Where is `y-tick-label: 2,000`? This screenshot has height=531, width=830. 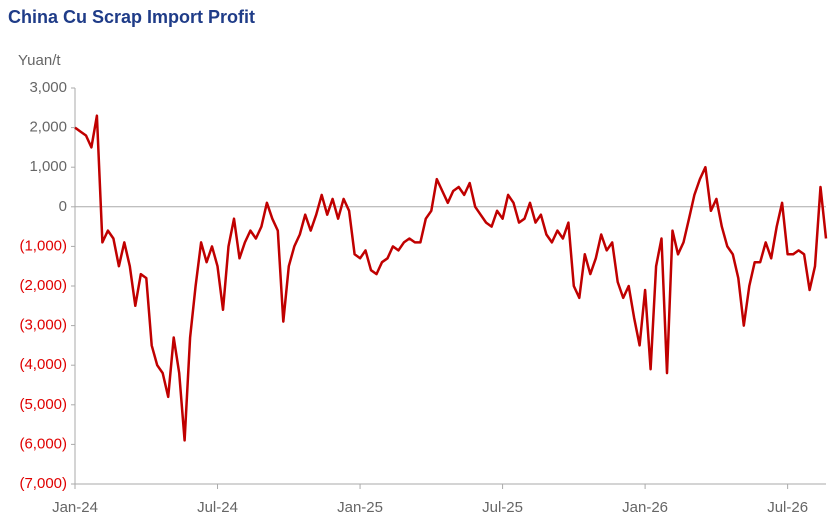 y-tick-label: 2,000 is located at coordinates (48, 127).